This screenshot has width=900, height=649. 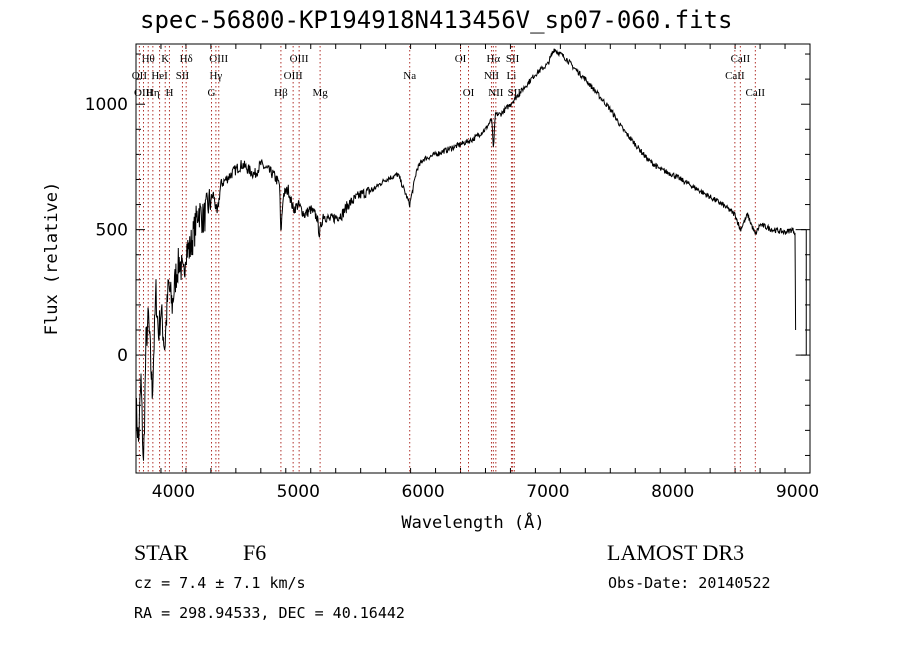 What do you see at coordinates (676, 552) in the screenshot?
I see `survey-name: LAMOST DR3` at bounding box center [676, 552].